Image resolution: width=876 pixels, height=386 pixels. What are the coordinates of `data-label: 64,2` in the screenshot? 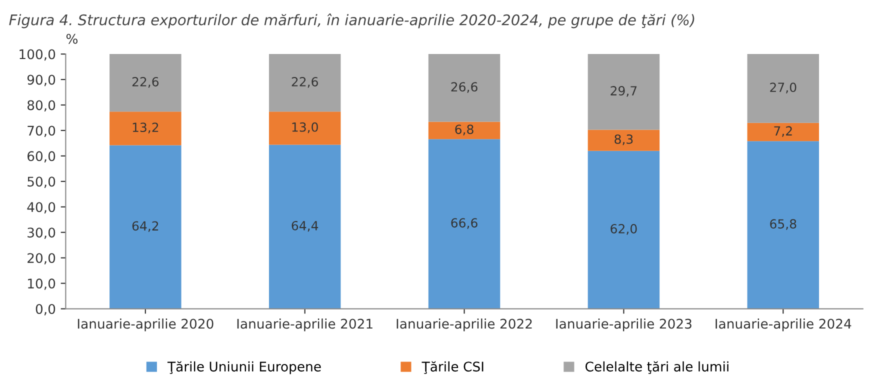 It's located at (145, 226).